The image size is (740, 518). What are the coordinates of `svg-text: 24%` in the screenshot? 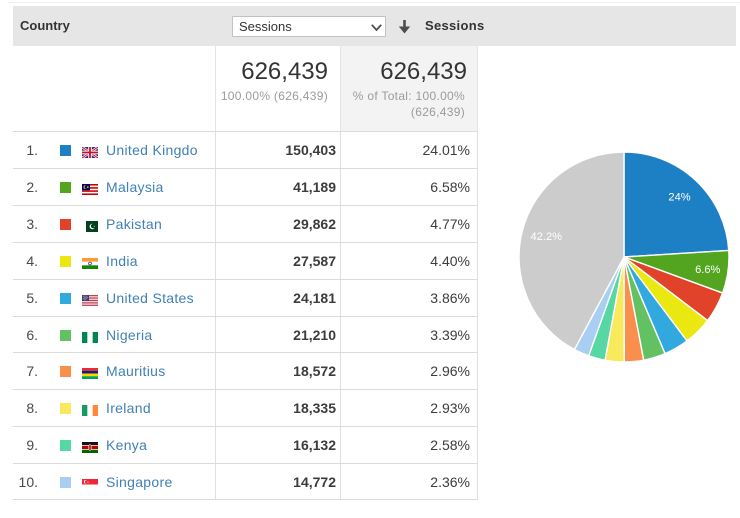 It's located at (679, 197).